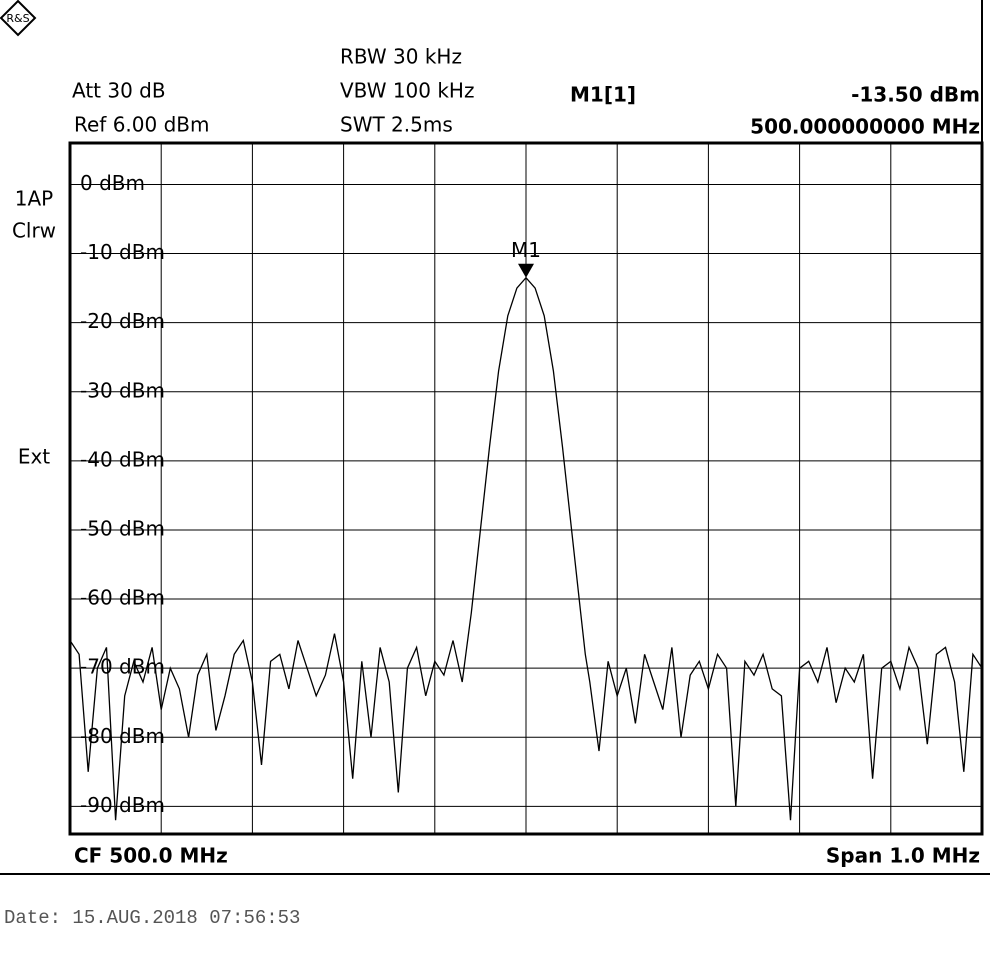  Describe the element at coordinates (112, 183) in the screenshot. I see `y-tick-label: 0 dBm` at that location.